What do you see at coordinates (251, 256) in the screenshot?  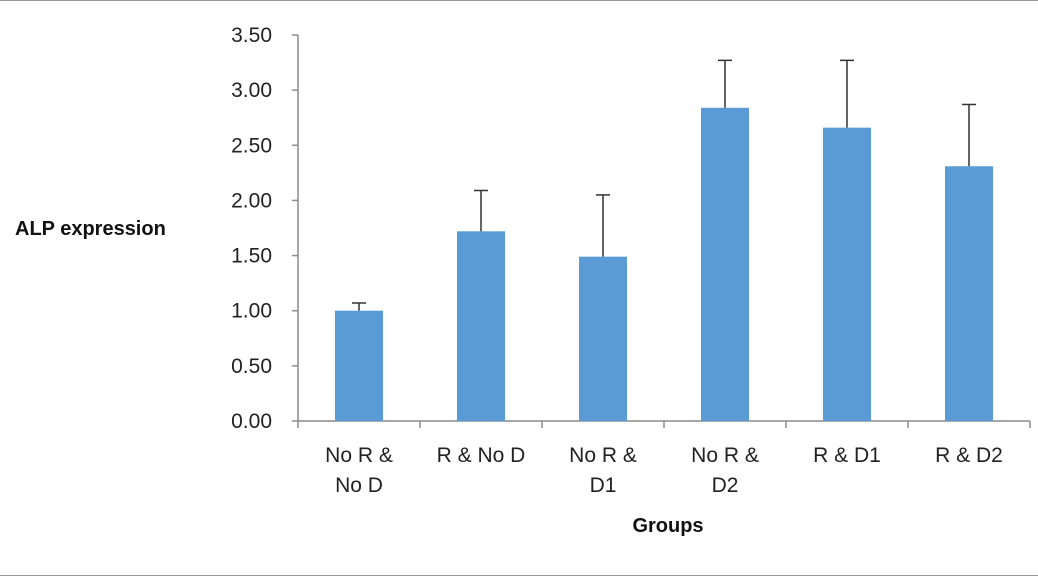 I see `y-tick-label: 1.50` at bounding box center [251, 256].